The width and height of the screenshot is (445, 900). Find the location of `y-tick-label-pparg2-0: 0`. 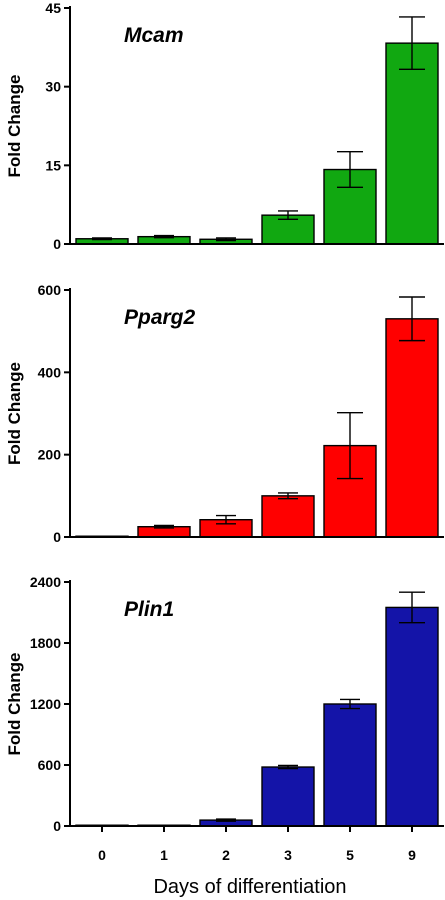

y-tick-label-pparg2-0: 0 is located at coordinates (57, 537).